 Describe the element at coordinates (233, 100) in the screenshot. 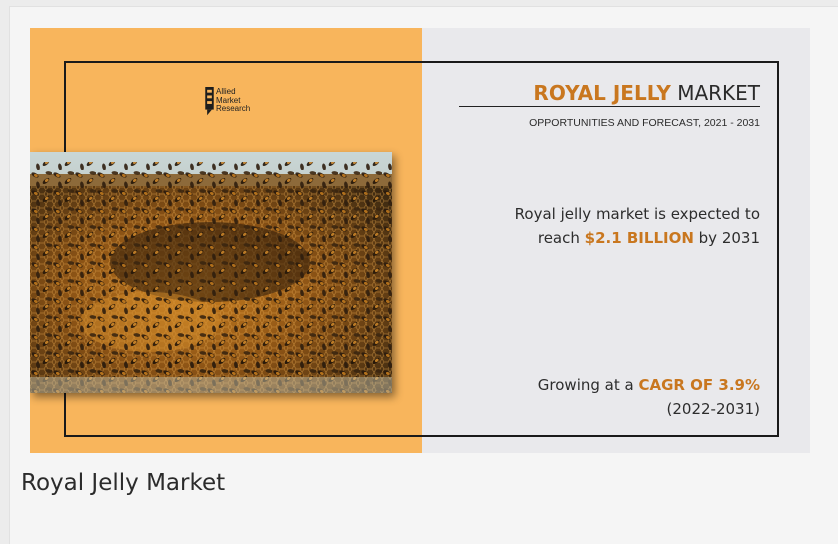

I see `logo-wordmark: Allied Market Research` at that location.